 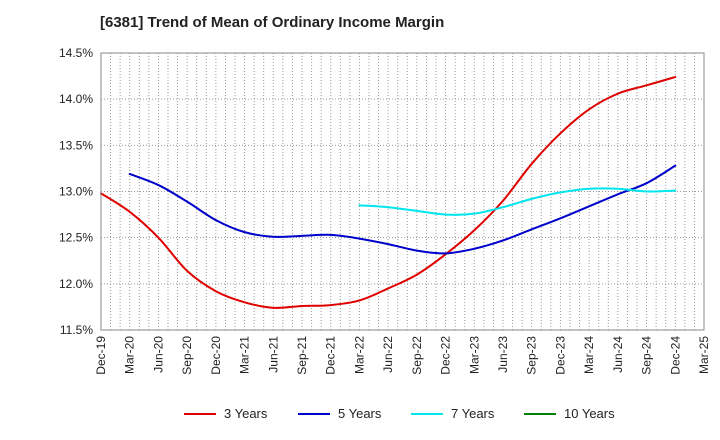 I want to click on y-axis-ticks: 11.5% 12.0% 12.5% 13.0% 13.5% 14.0% 14.5%, so click(x=76, y=191).